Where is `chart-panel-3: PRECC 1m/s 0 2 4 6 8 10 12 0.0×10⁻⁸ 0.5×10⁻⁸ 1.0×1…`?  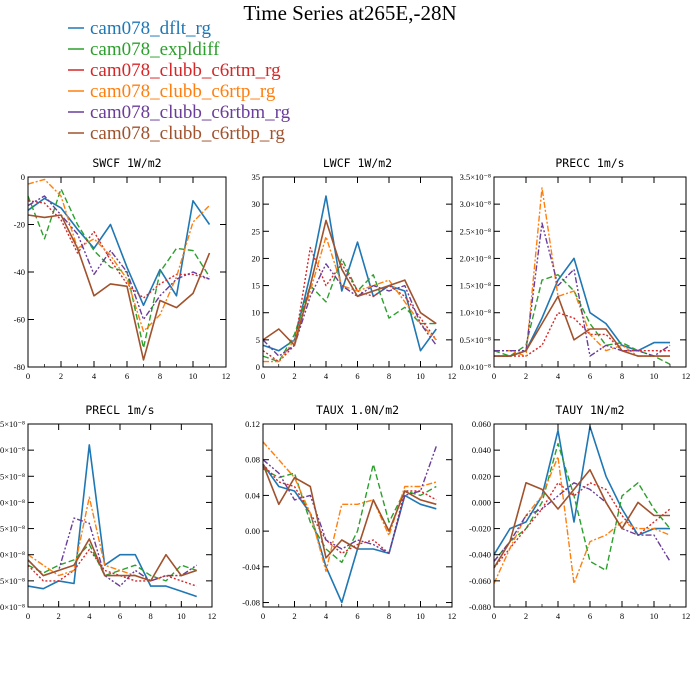
chart-panel-3: PRECC 1m/s 0 2 4 6 8 10 12 0.0×10⁻⁸ 0.5×10⁻⁸ 1.0×1… is located at coordinates (575, 268).